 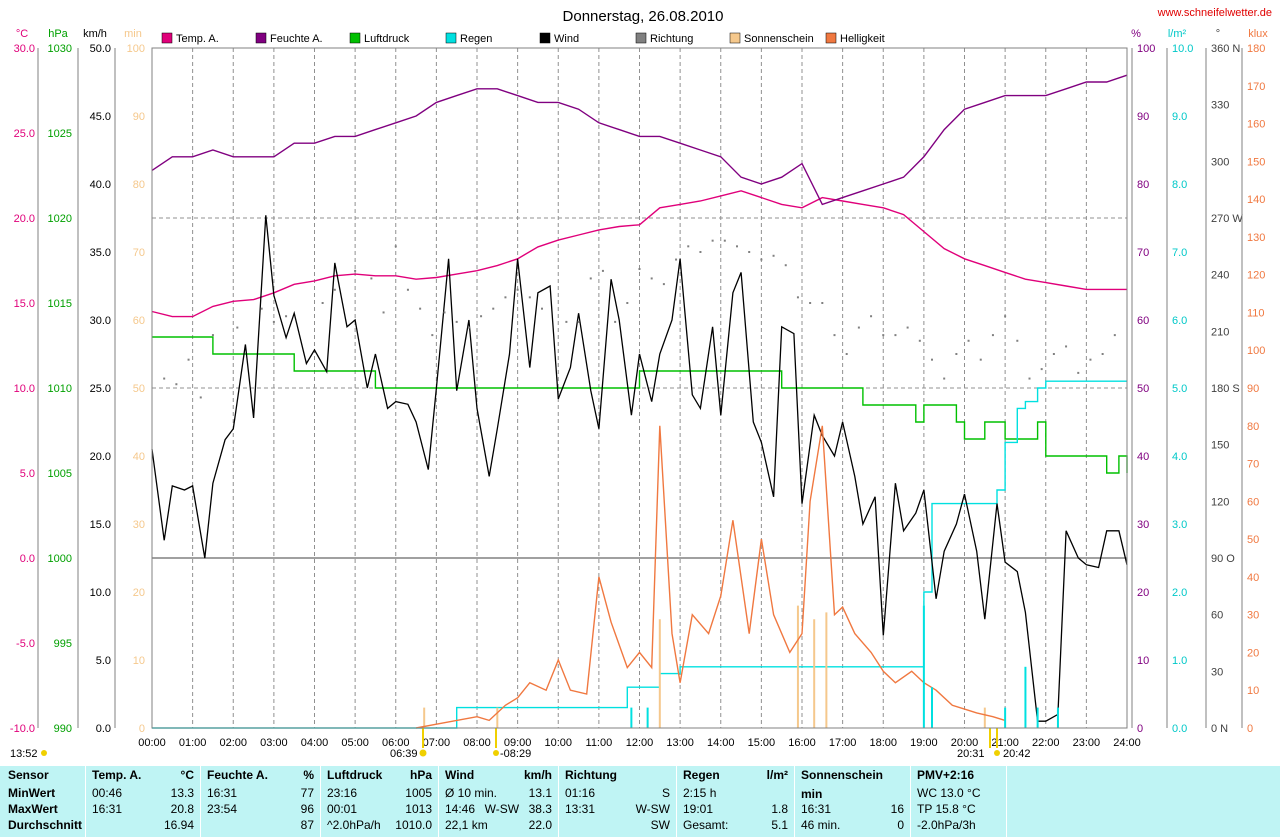 I want to click on row-label-min: MinWert, so click(x=32, y=793).